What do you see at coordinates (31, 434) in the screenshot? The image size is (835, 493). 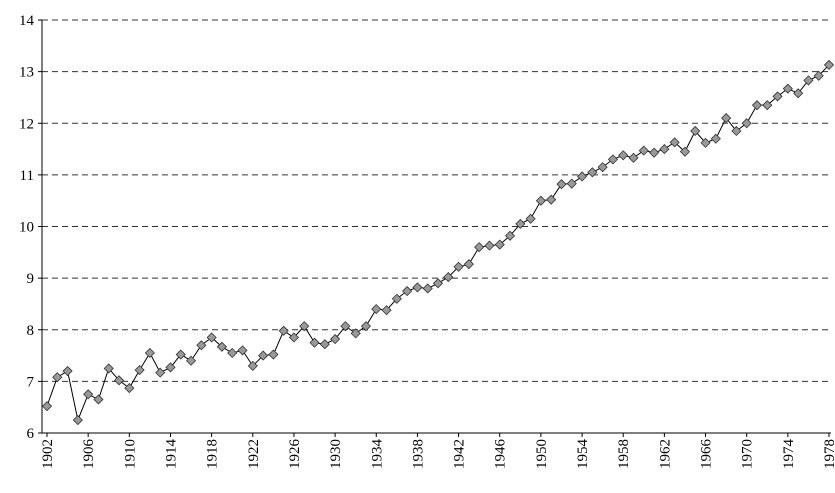 I see `y-tick-label: 6` at bounding box center [31, 434].